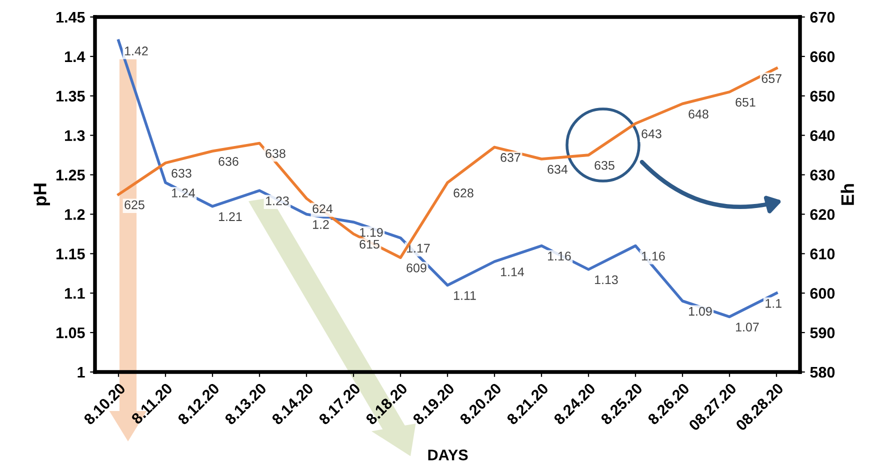  What do you see at coordinates (70, 17) in the screenshot?
I see `y-tick-label: 1.45` at bounding box center [70, 17].